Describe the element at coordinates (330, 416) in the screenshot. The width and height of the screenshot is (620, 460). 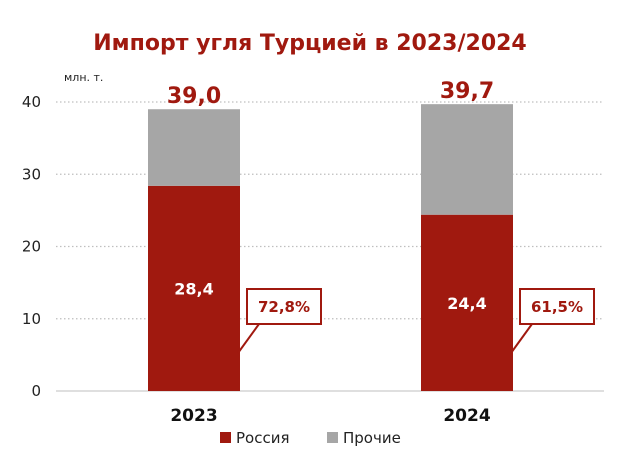
I see `x-axis-categories: 2023 2024` at that location.